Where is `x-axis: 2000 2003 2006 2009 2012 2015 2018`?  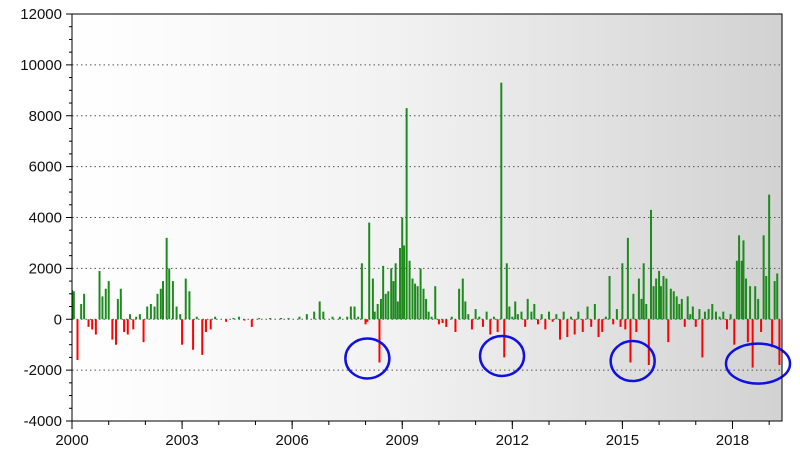
x-axis: 2000 2003 2006 2009 2012 2015 2018 is located at coordinates (412, 435).